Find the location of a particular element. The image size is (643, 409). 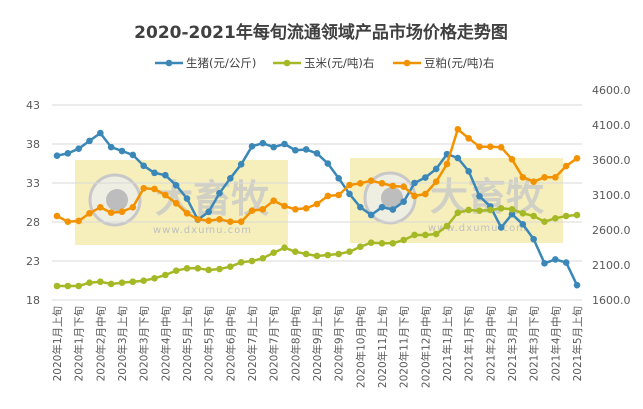

x-tick-label: 2021年3月下旬 is located at coordinates (534, 343).